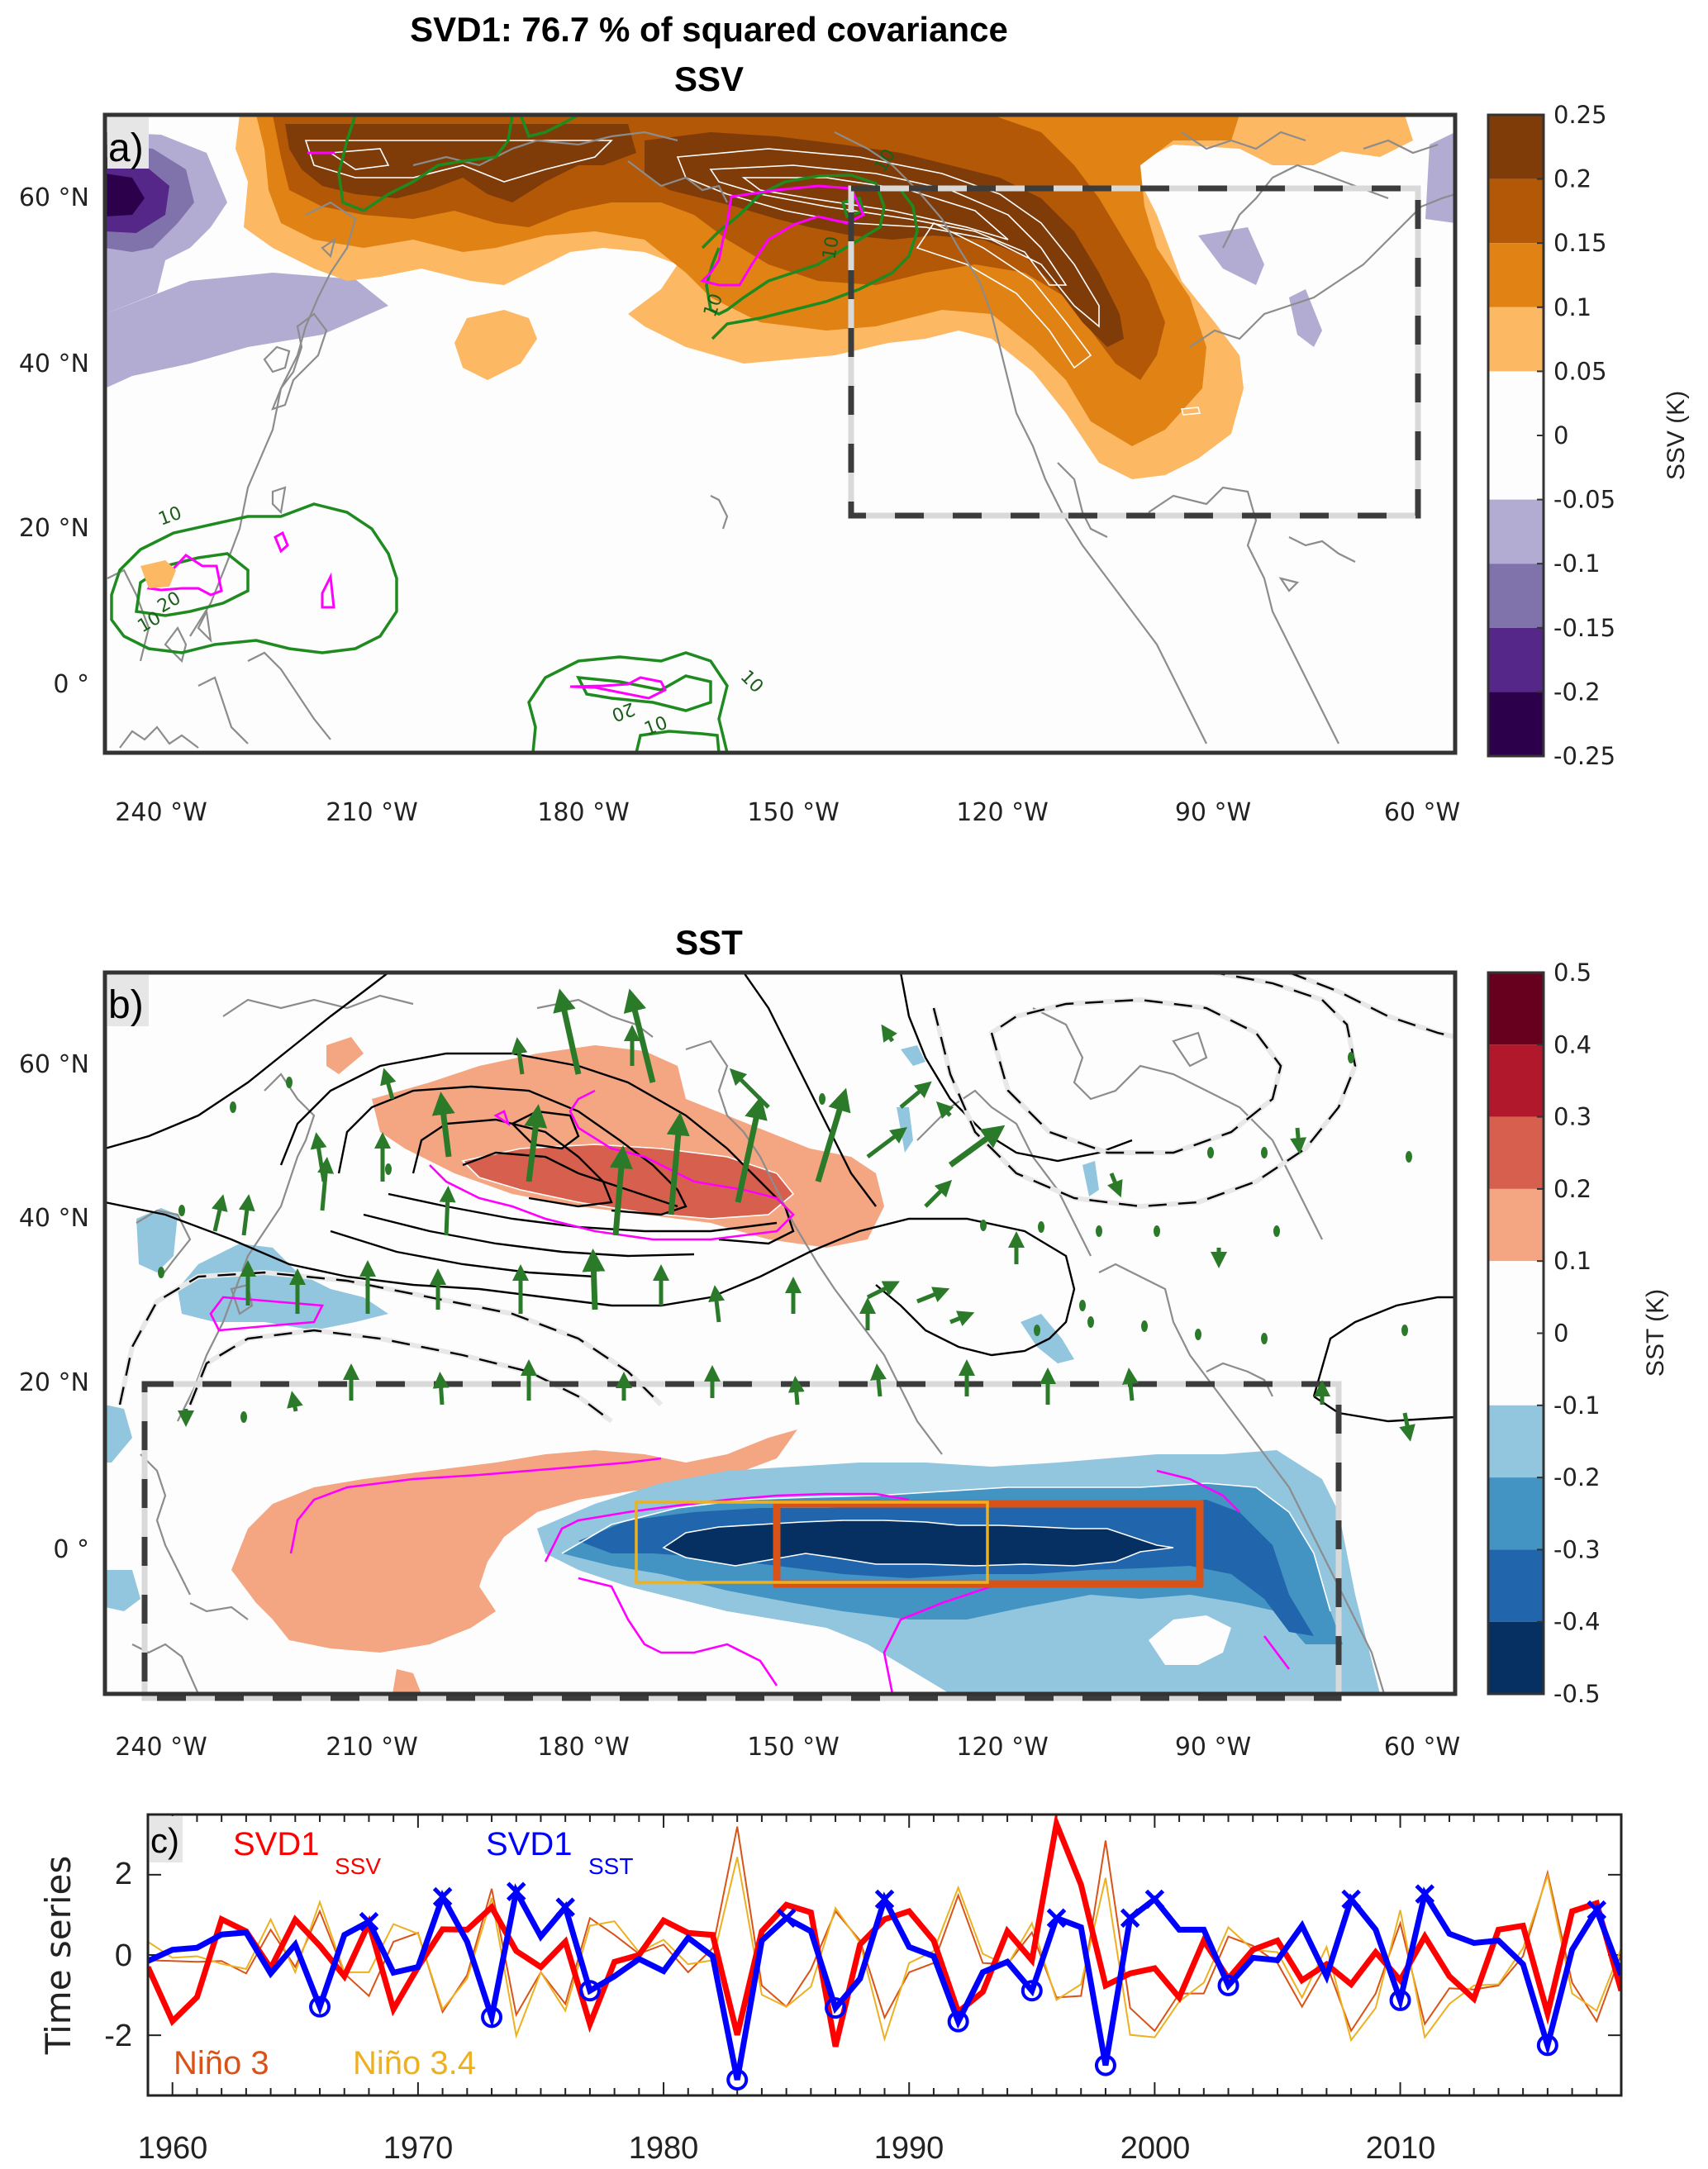  I want to click on panel-b-label-bg, so click(128, 1000).